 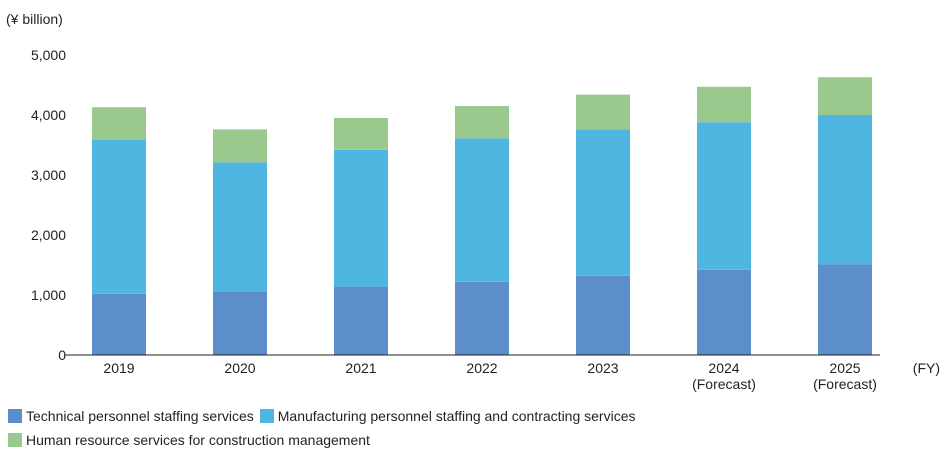 I want to click on y-tick-label: 0, so click(x=62, y=355).